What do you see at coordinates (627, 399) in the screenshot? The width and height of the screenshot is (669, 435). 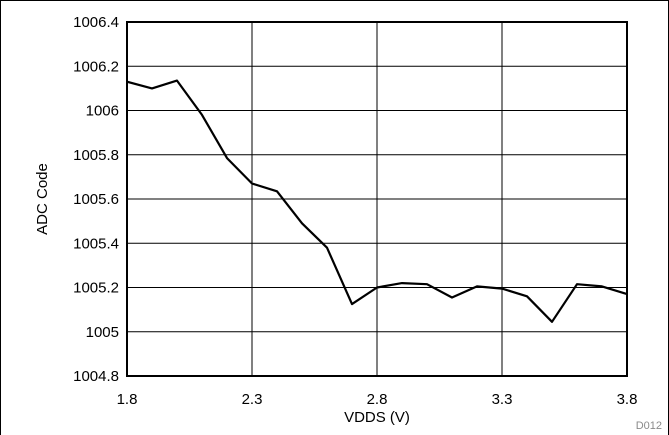 I see `x-tick-label: 3.8` at bounding box center [627, 399].